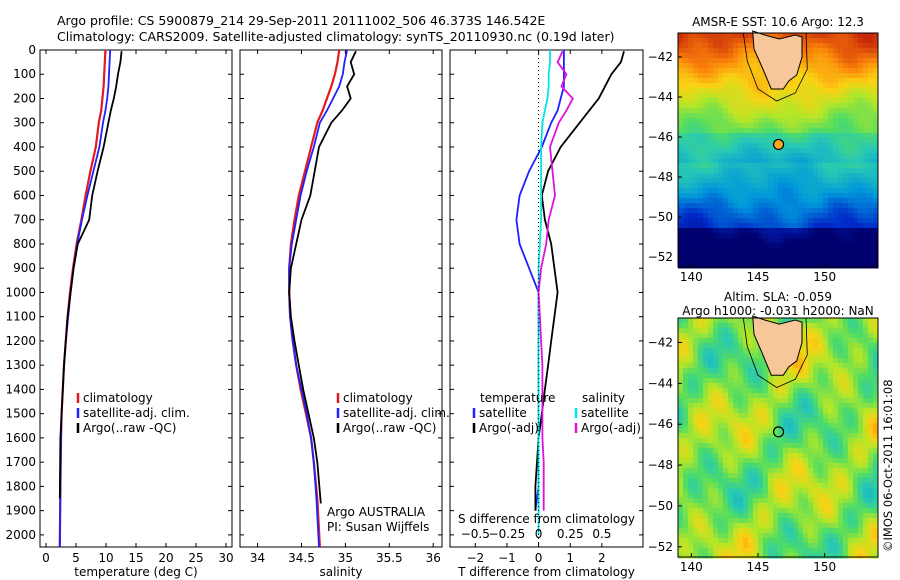  I want to click on map-frame, so click(778, 150).